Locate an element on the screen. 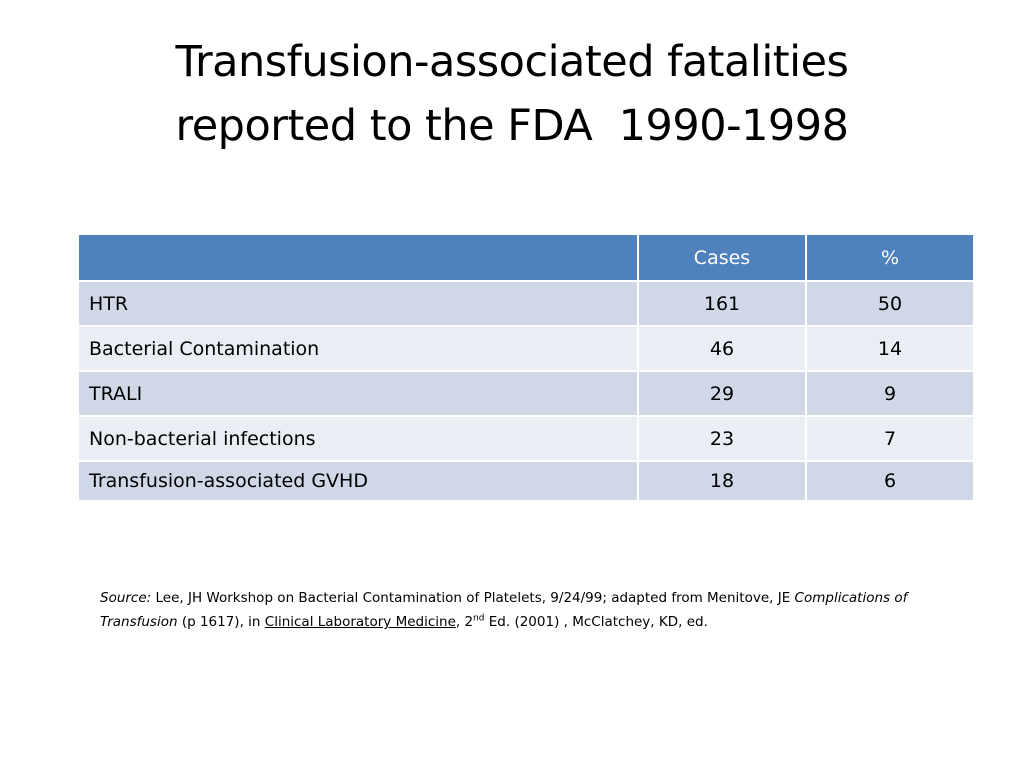 The height and width of the screenshot is (768, 1024). row-cases: 29 is located at coordinates (722, 393).